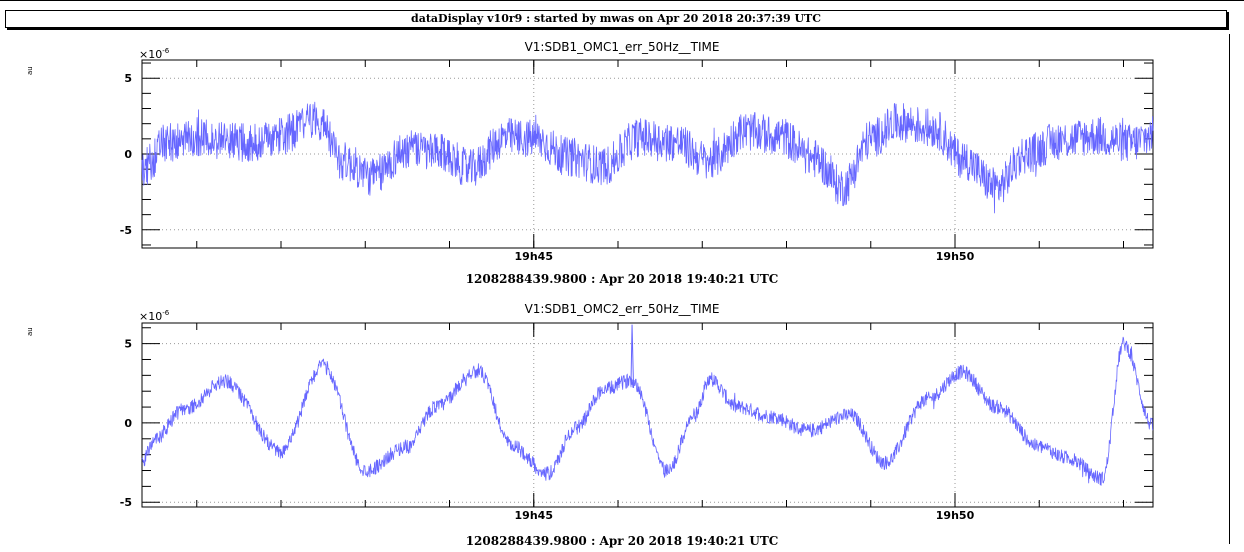 The image size is (1244, 552). I want to click on chart-title-omc1: V1:SDB1_OMC1_err_50Hz__TIME, so click(622, 47).